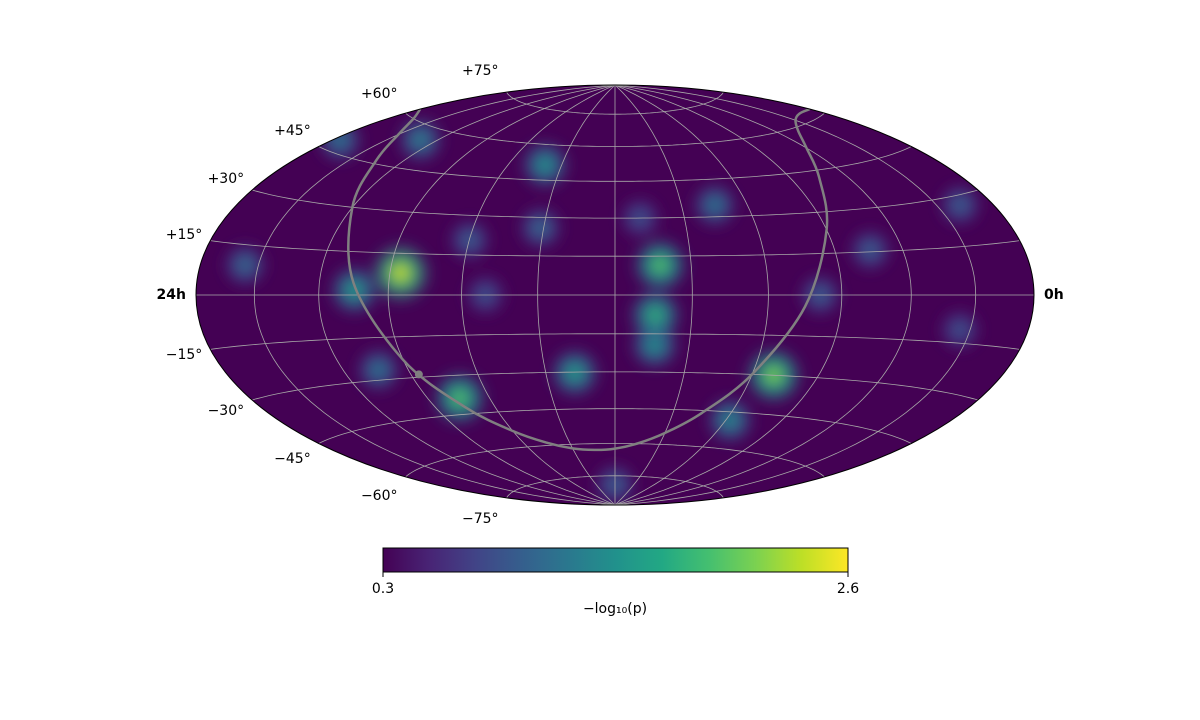 This screenshot has width=1200, height=720. What do you see at coordinates (480, 71) in the screenshot?
I see `y-tick-label: +75°` at bounding box center [480, 71].